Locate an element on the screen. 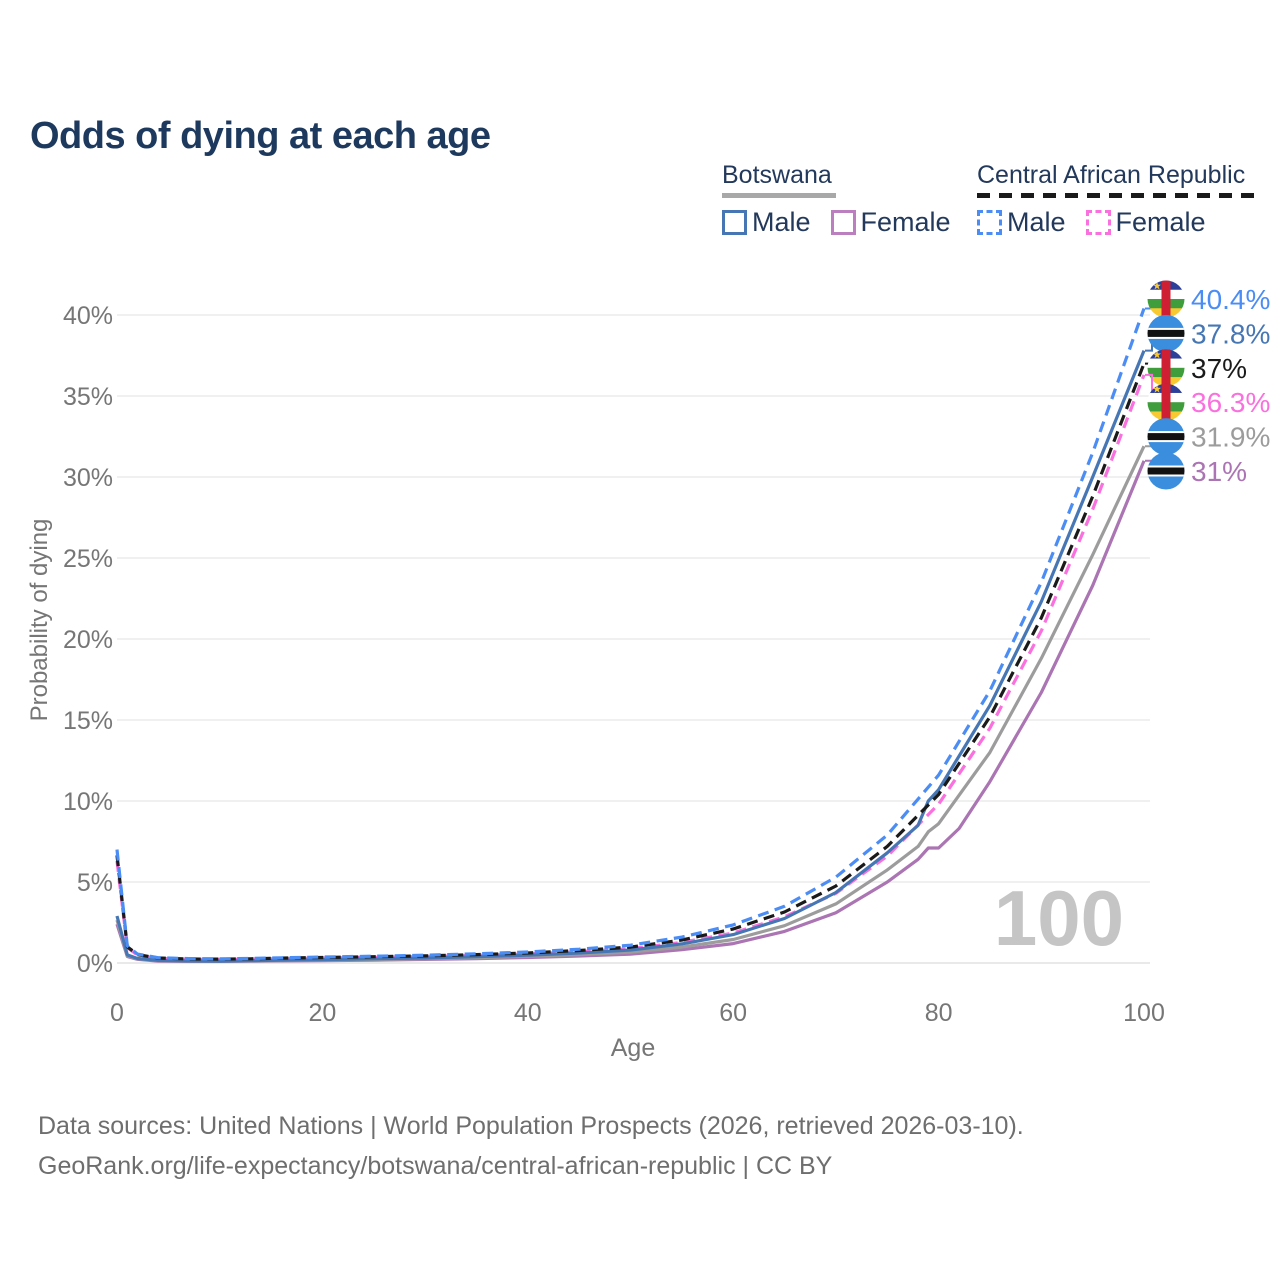  legend-item-car-male: Male is located at coordinates (1021, 222).